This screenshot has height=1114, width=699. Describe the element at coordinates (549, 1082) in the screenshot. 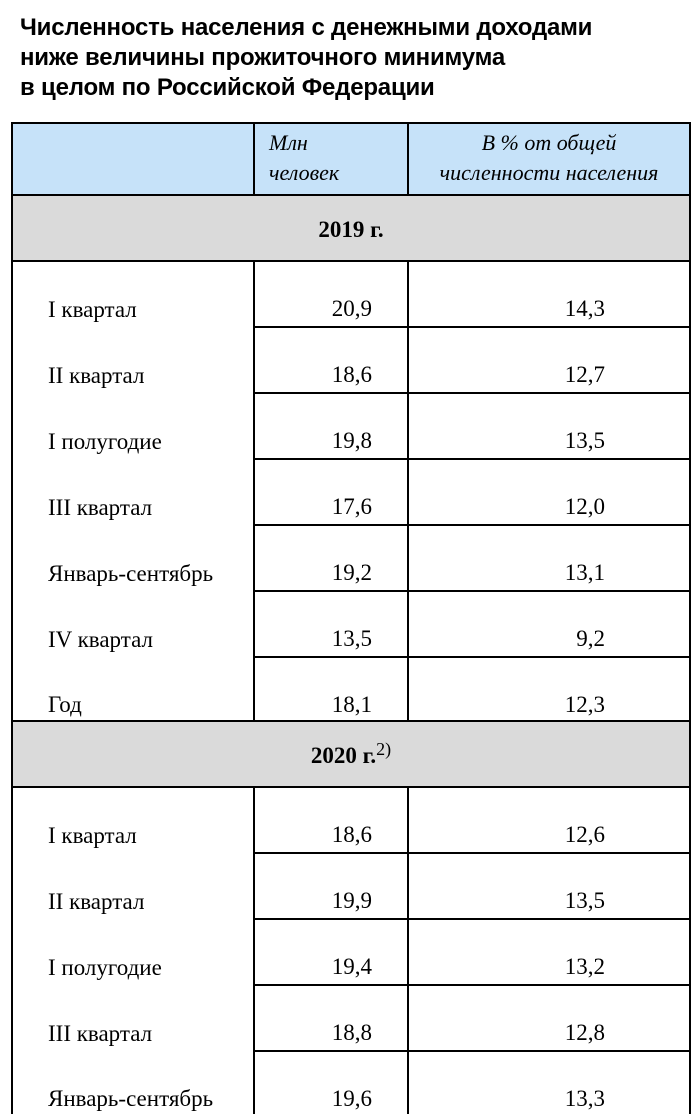

I see `value-percent: 13,3` at that location.